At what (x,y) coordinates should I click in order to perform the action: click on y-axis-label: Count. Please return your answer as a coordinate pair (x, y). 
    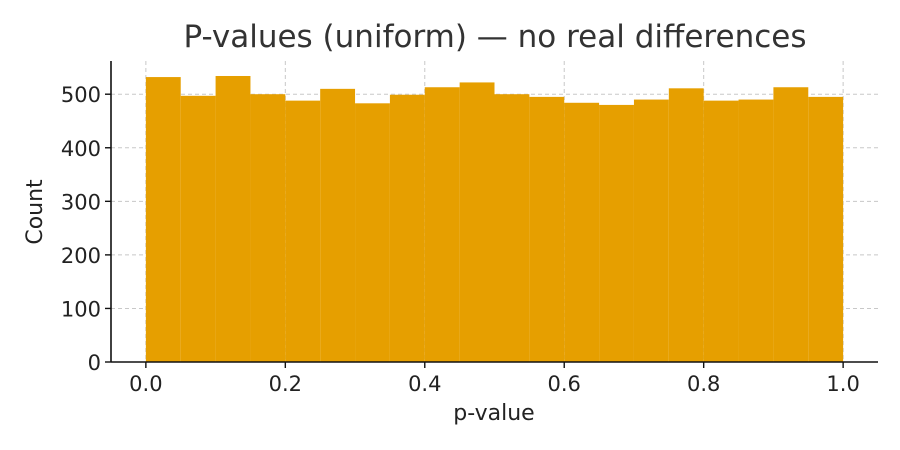
    Looking at the image, I should click on (35, 212).